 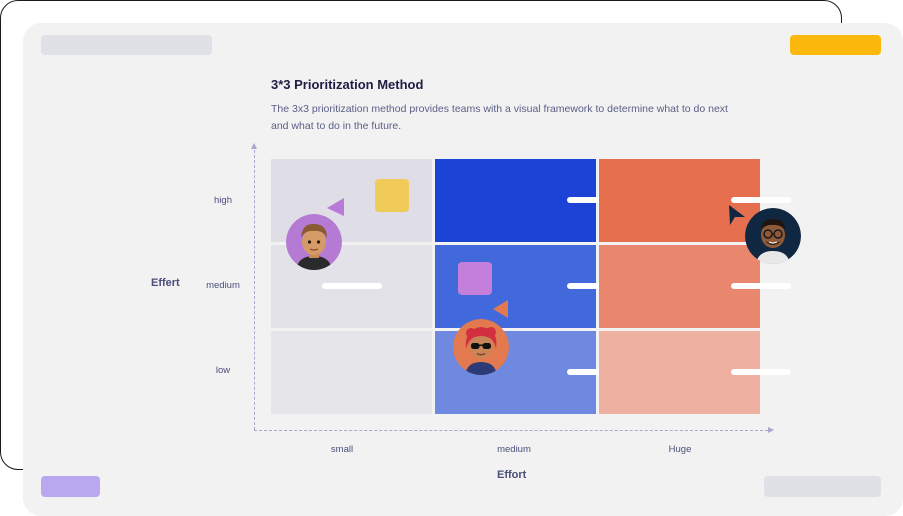 I want to click on top-right-action-button, so click(x=835, y=45).